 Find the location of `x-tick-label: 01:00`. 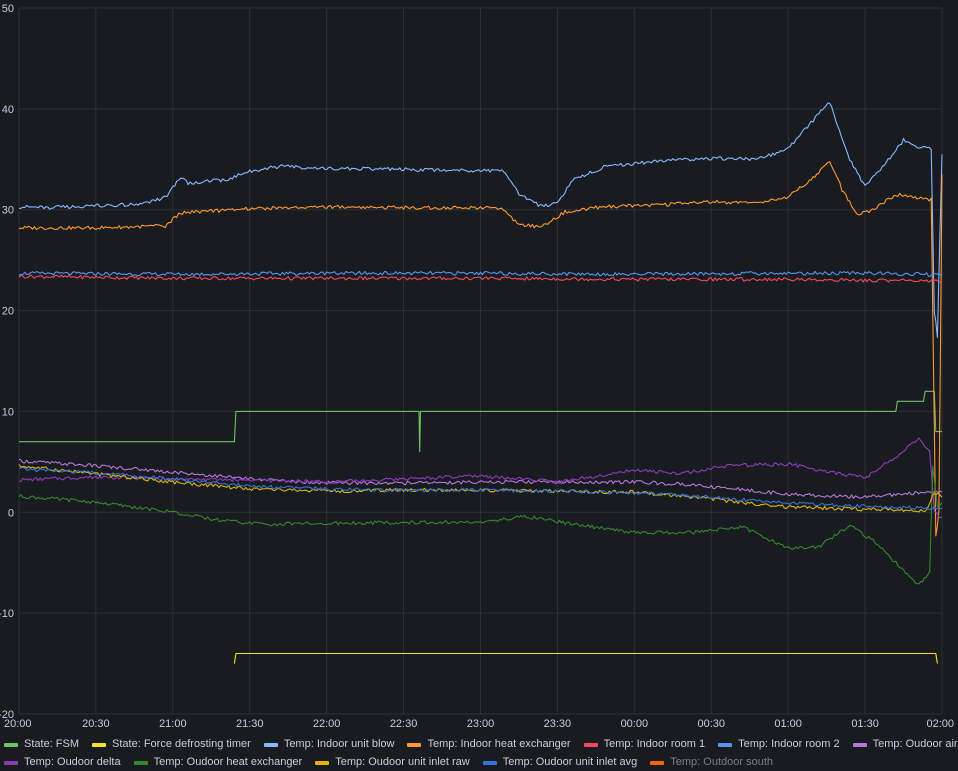

x-tick-label: 01:00 is located at coordinates (788, 724).